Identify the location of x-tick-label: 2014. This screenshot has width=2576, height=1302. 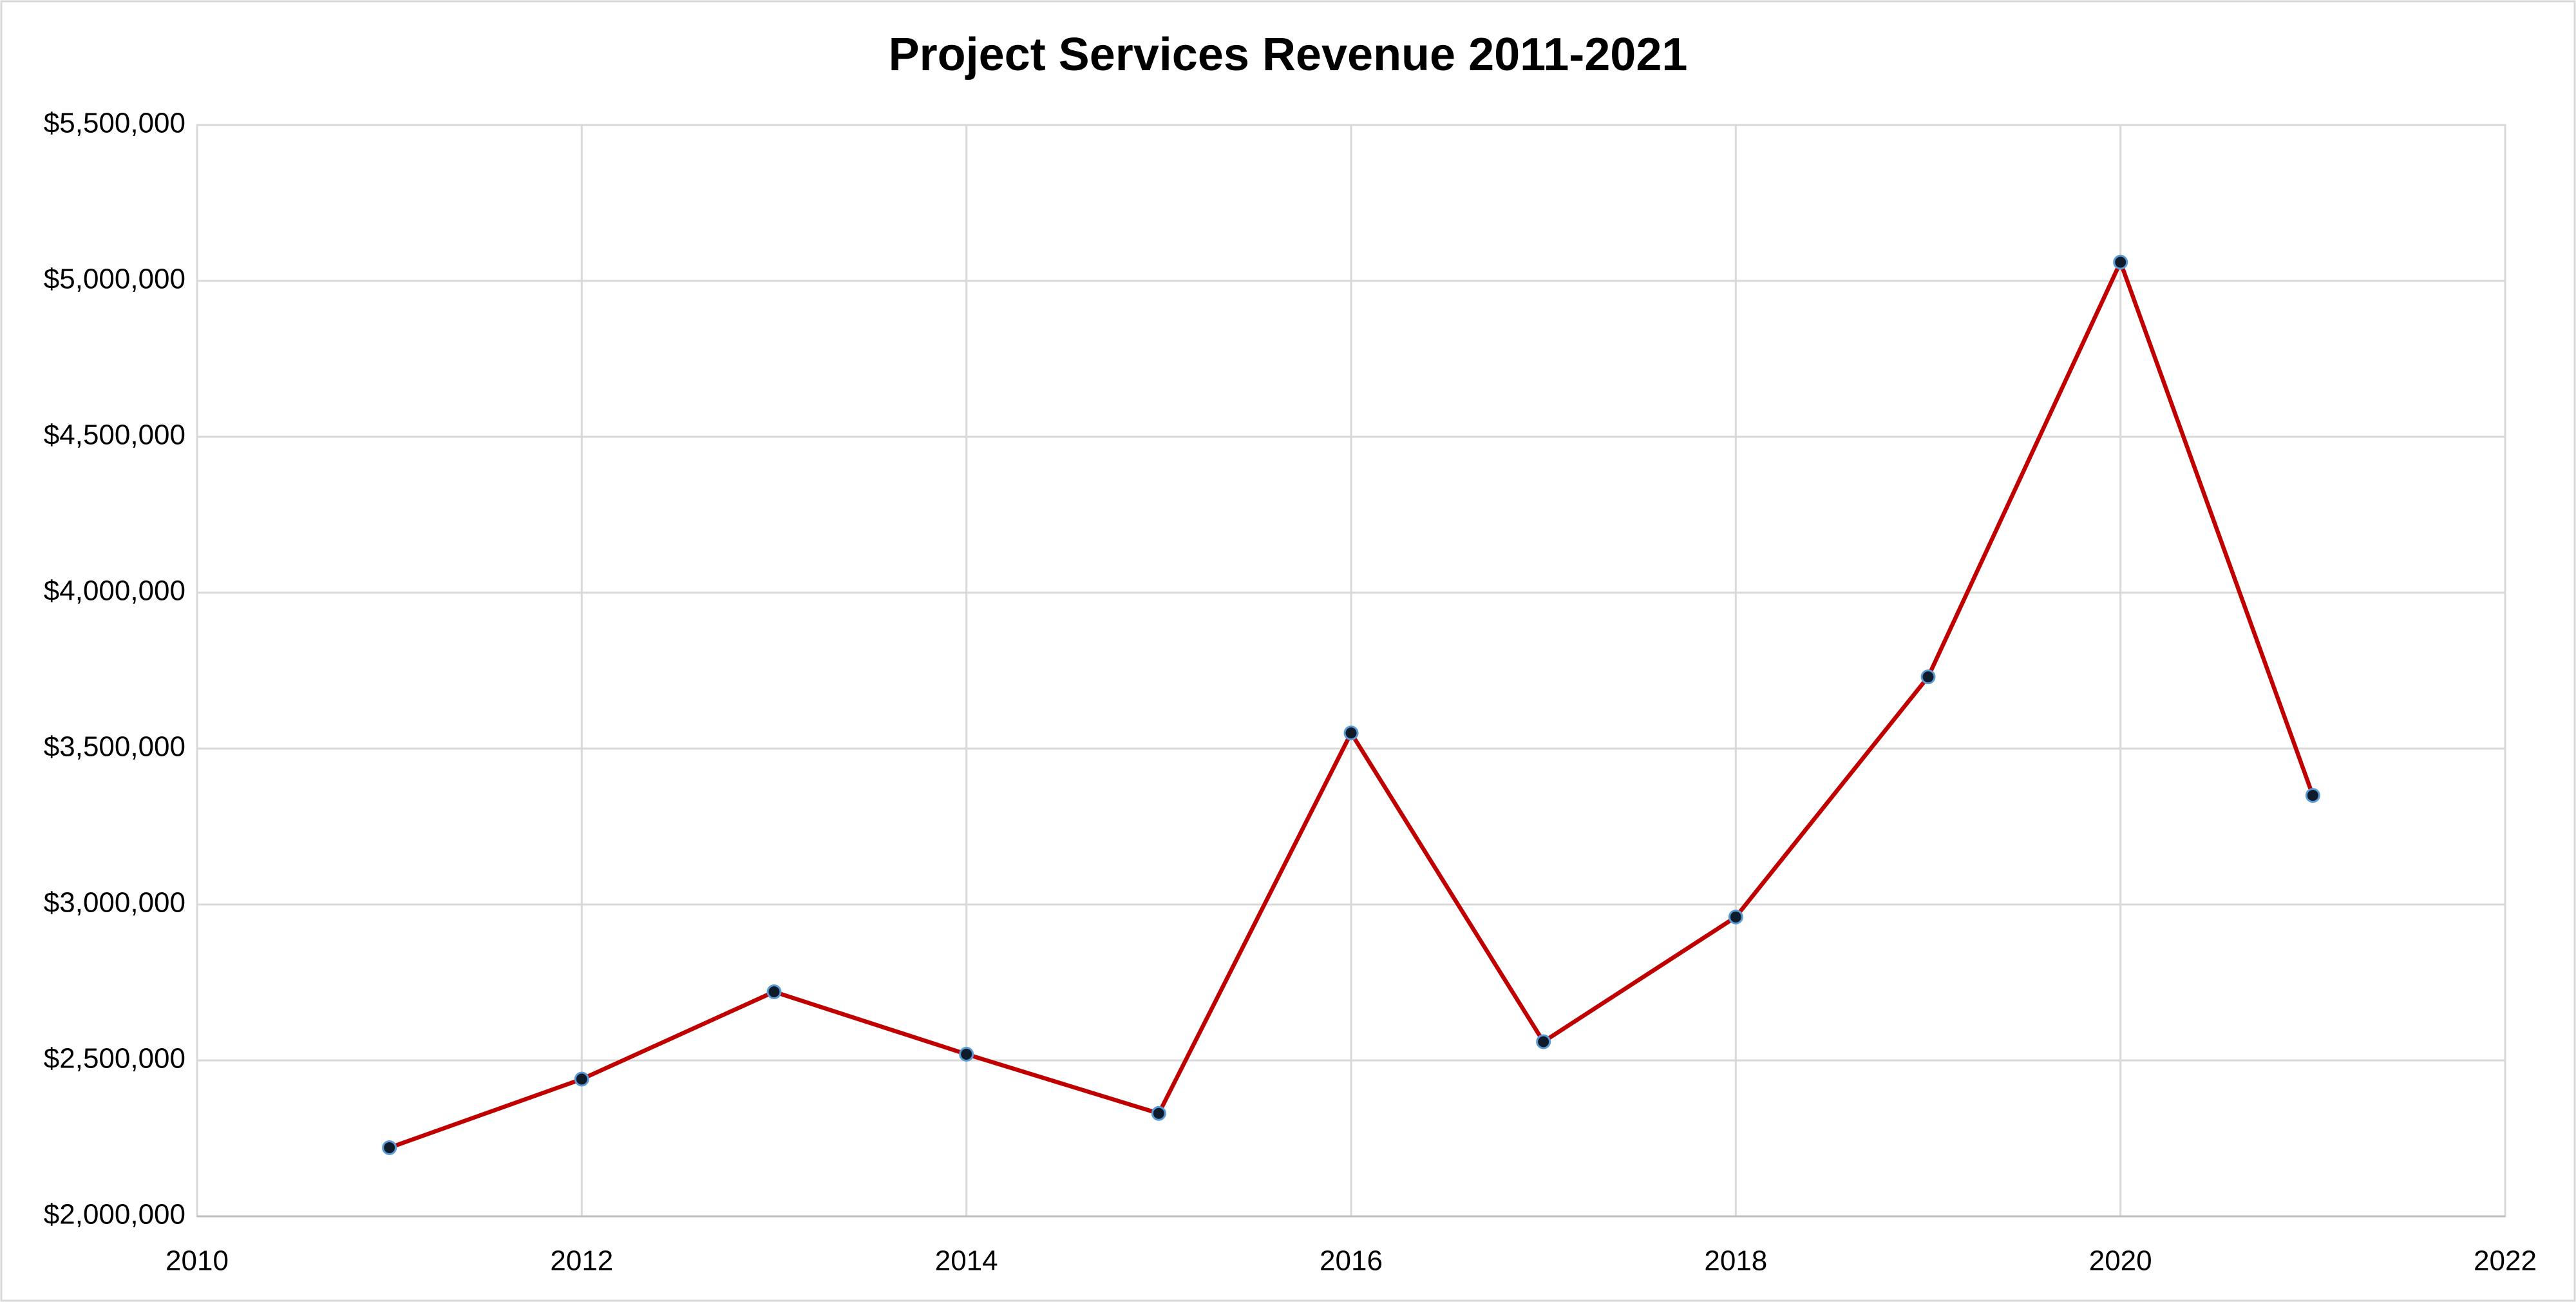
(967, 1261).